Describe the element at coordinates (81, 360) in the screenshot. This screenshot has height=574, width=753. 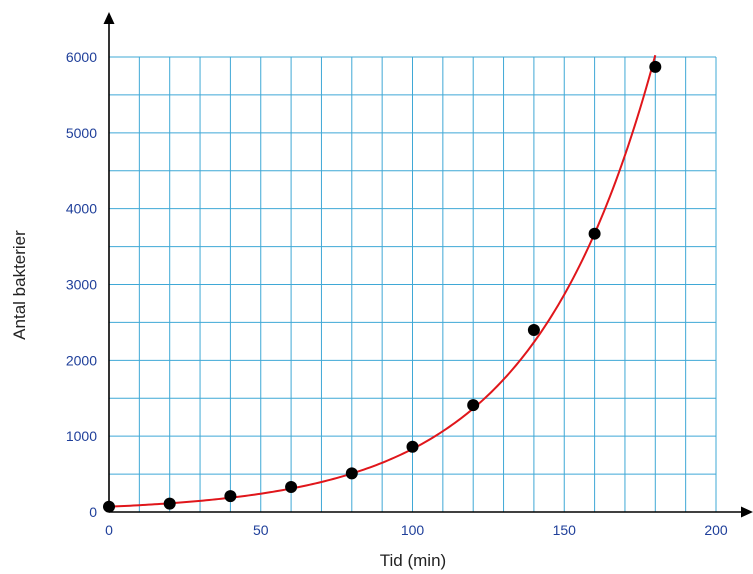
I see `y-tick-label: 2000` at that location.